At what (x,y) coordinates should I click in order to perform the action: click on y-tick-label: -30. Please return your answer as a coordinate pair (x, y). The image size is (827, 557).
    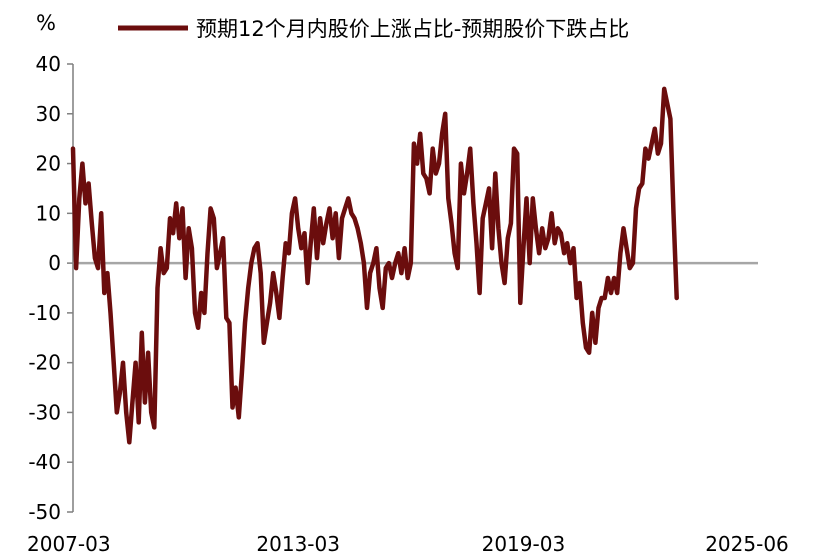
    Looking at the image, I should click on (44, 412).